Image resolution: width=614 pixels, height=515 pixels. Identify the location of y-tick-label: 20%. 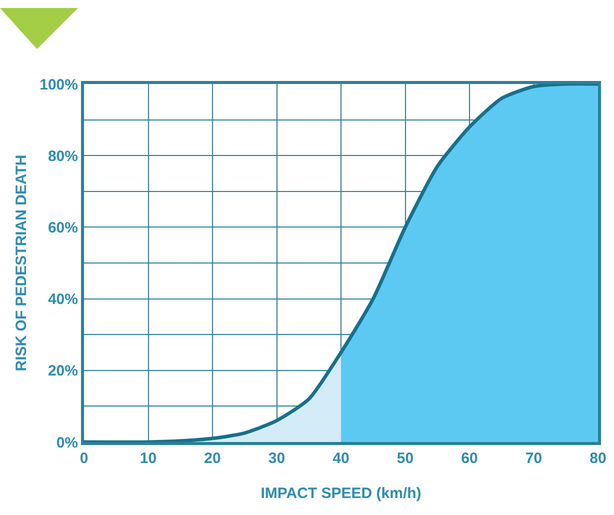
(63, 371).